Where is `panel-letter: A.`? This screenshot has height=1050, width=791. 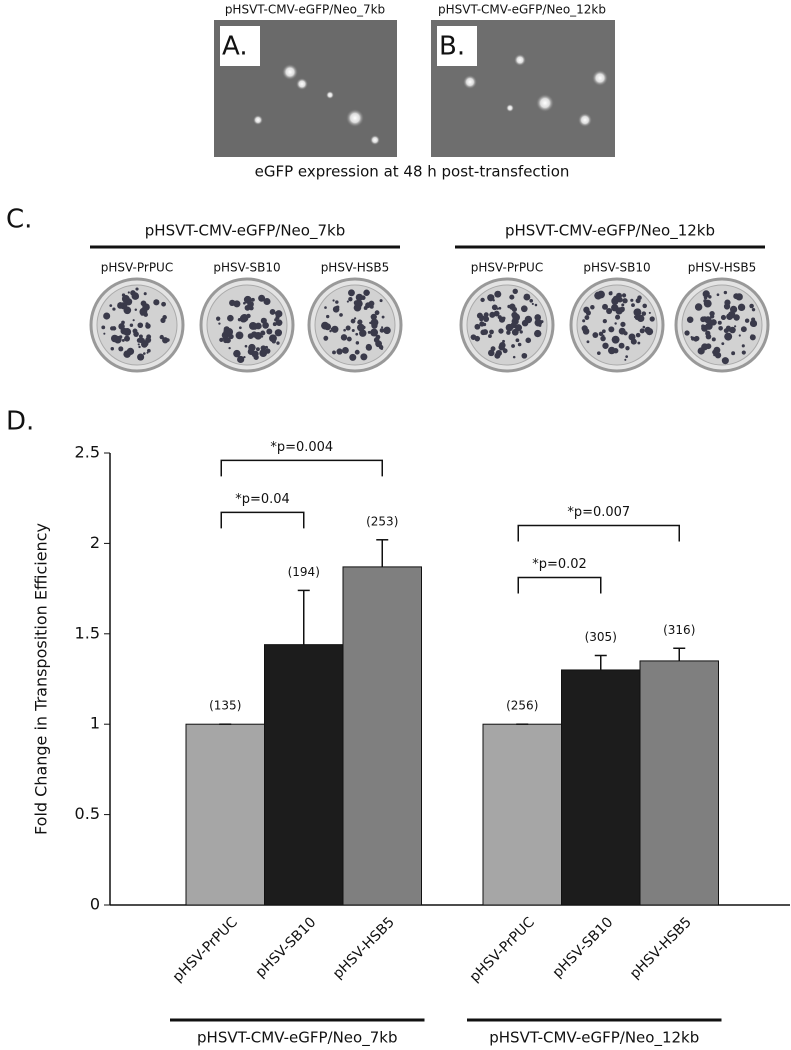 panel-letter: A. is located at coordinates (235, 47).